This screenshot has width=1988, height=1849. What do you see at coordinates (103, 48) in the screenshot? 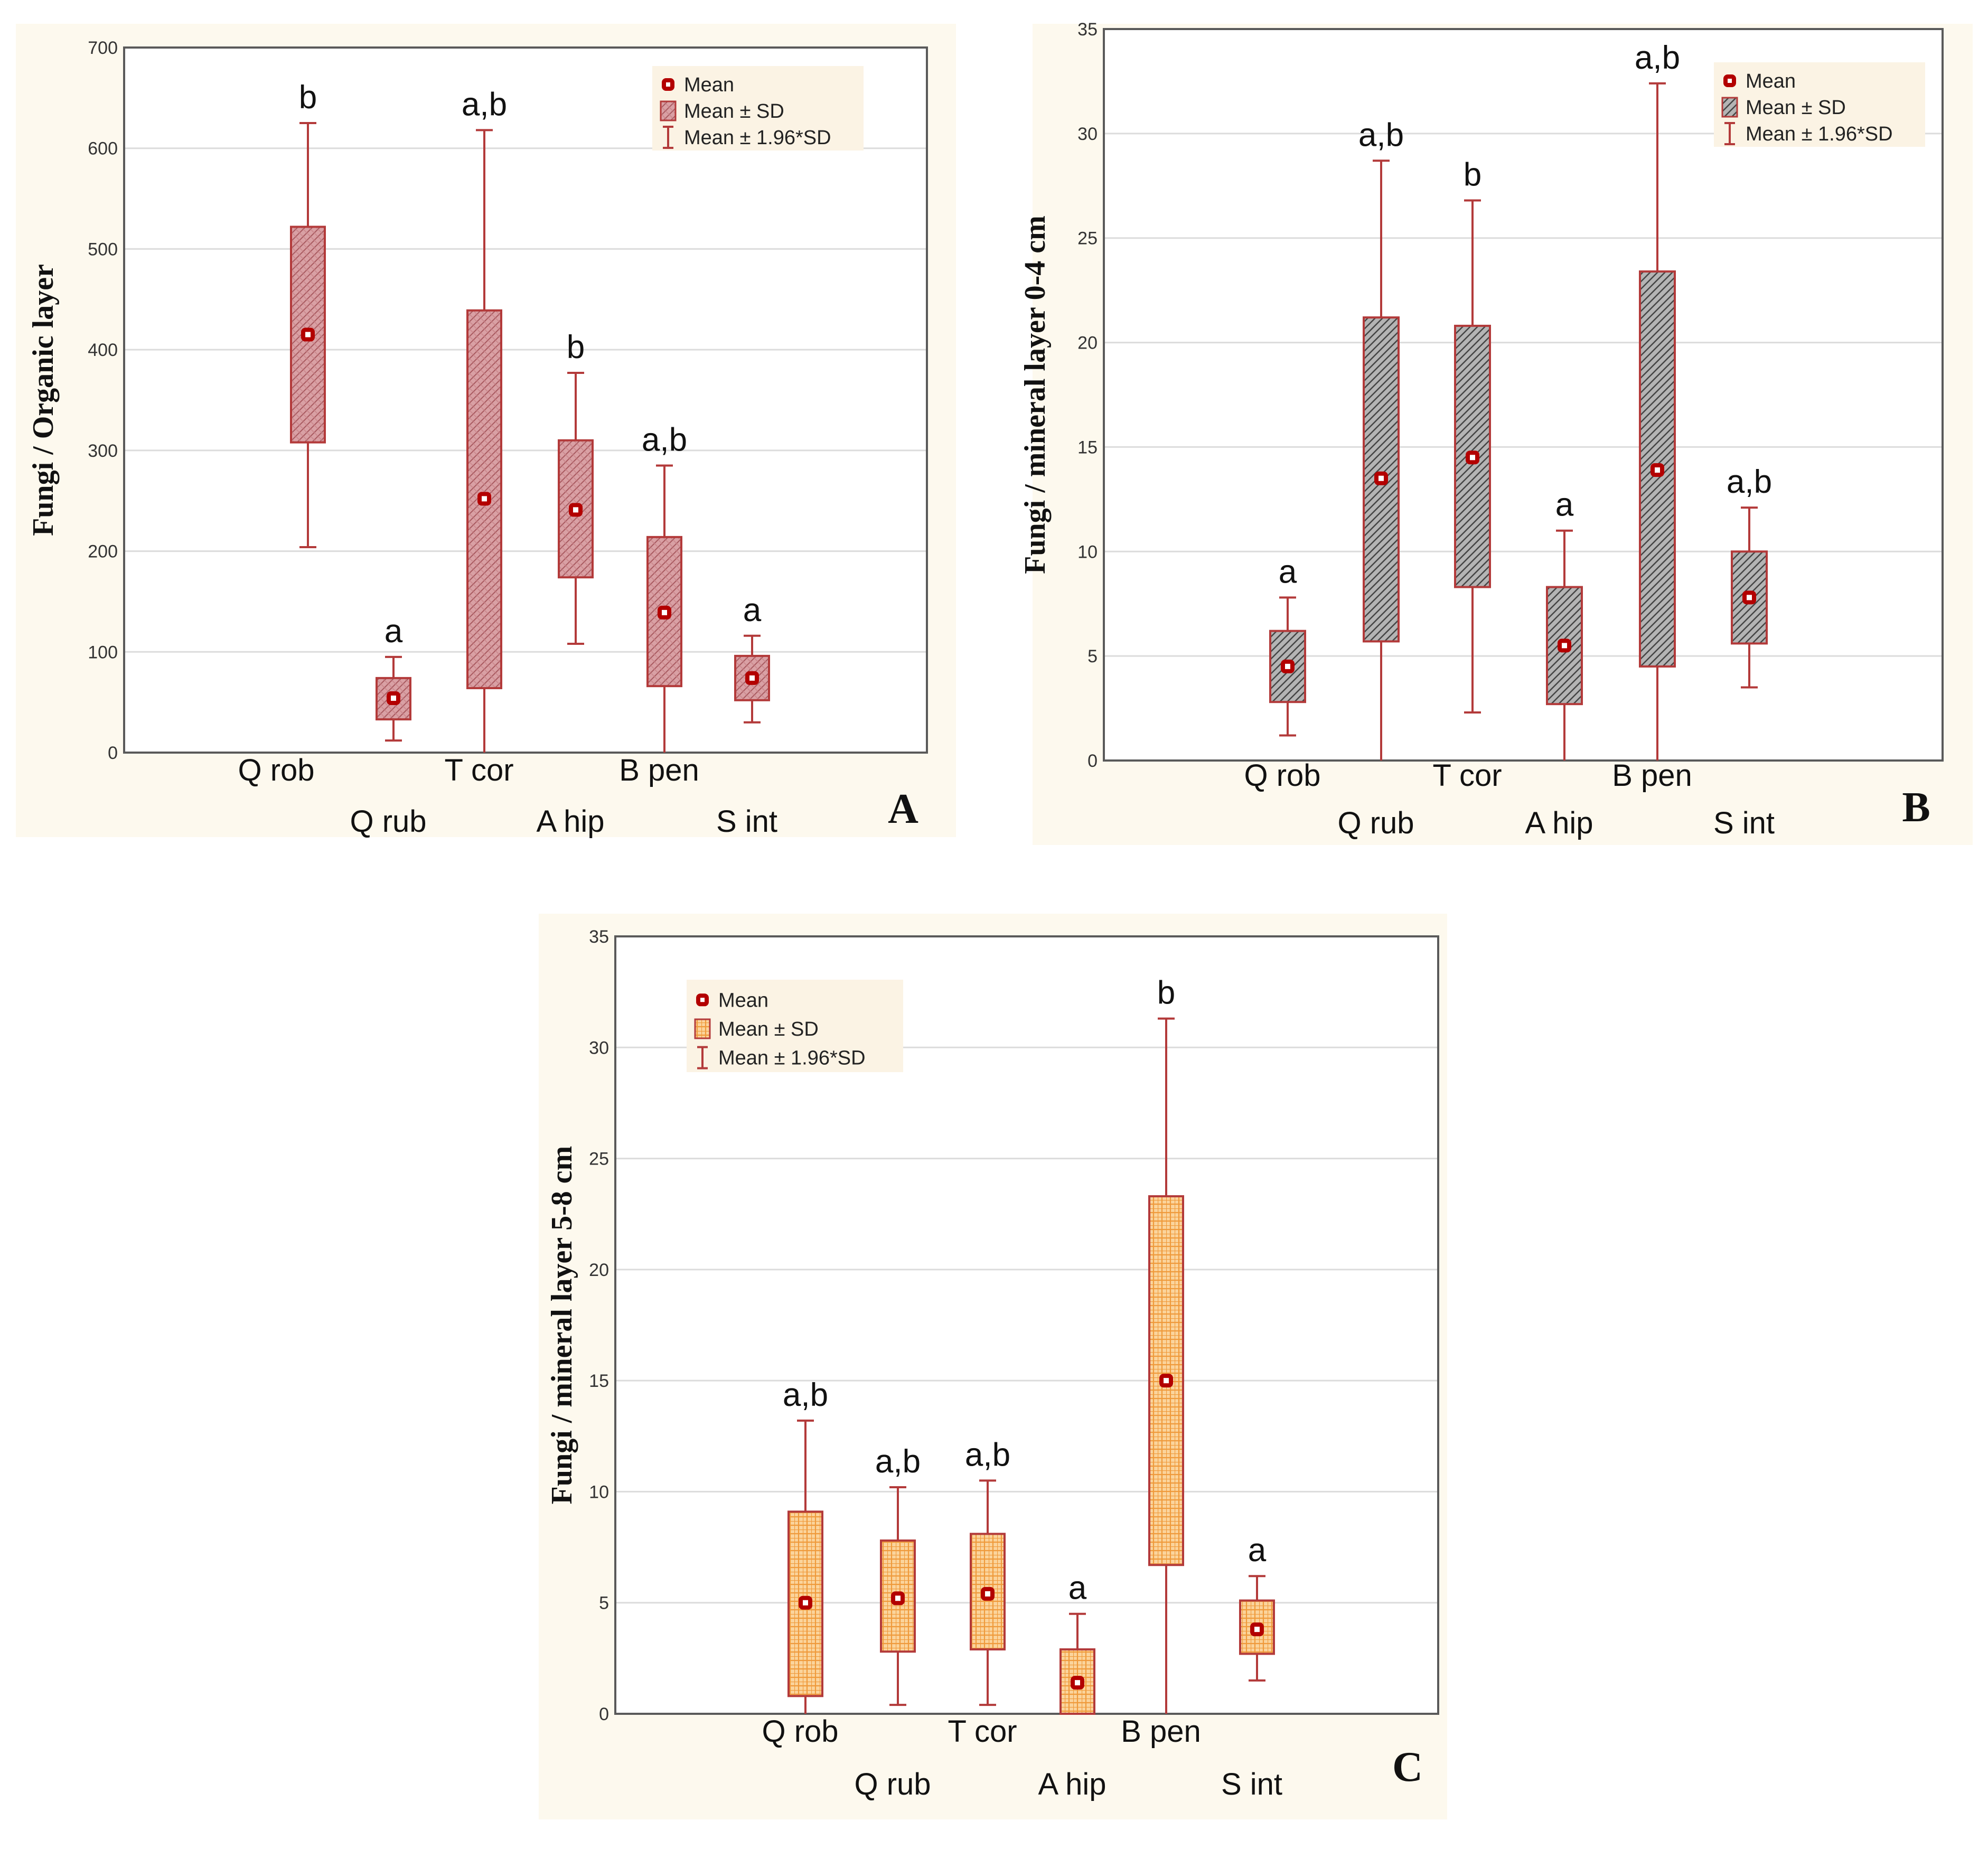
I see `y-tick-label: 700` at bounding box center [103, 48].